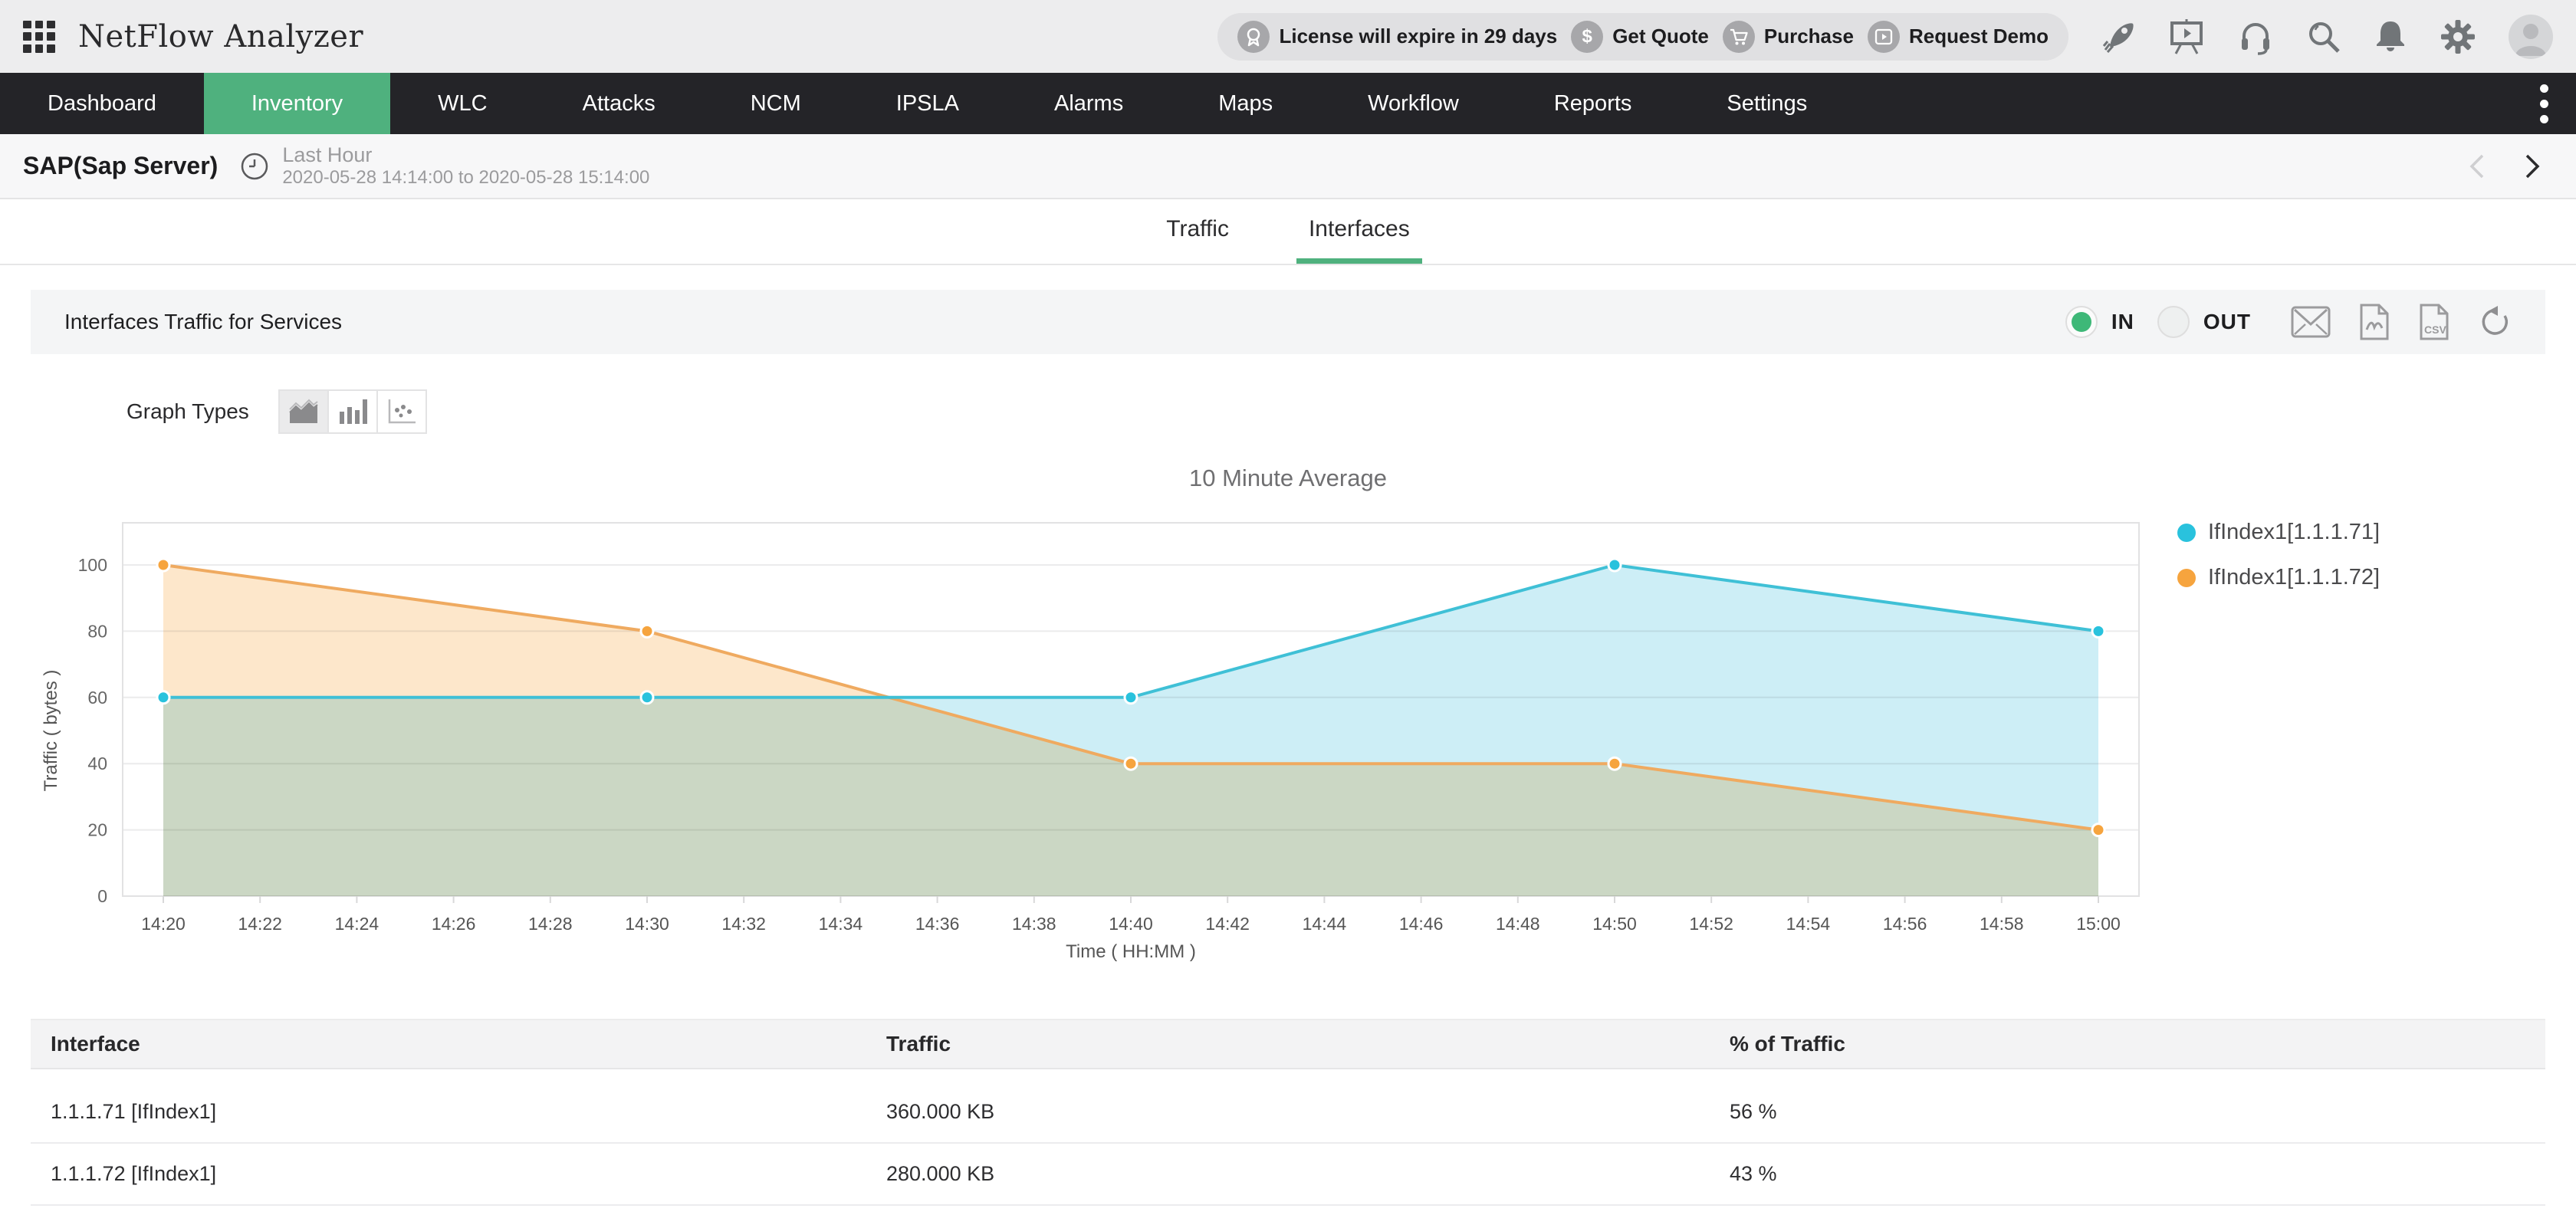  I want to click on nav-item-ncm: NCM, so click(775, 103).